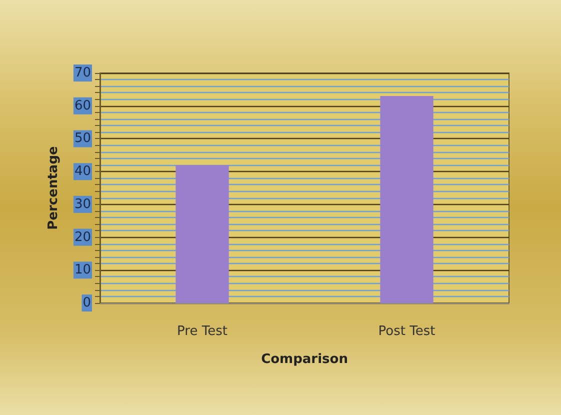 Image resolution: width=561 pixels, height=415 pixels. I want to click on y-tick-label: 40, so click(82, 172).